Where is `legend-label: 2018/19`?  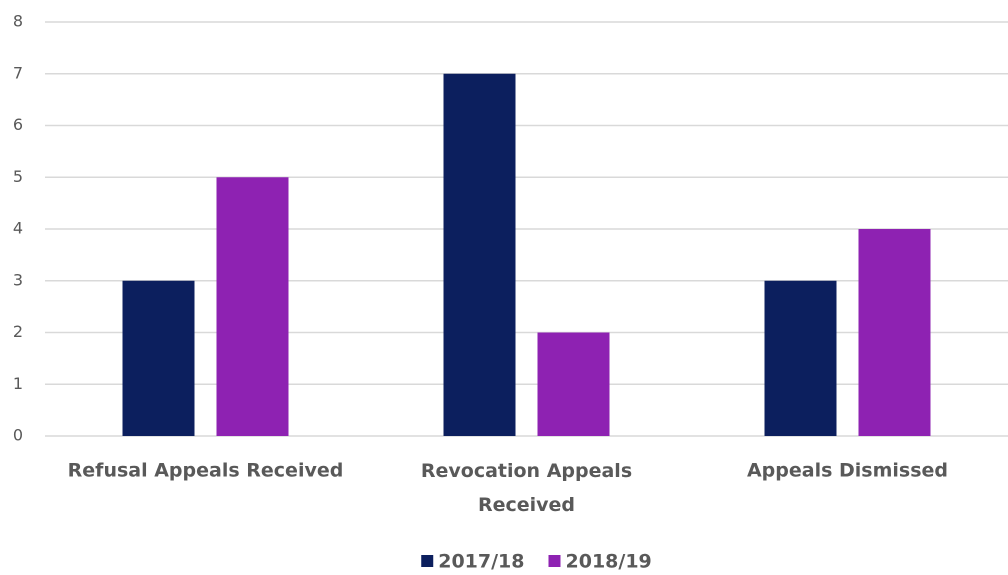
legend-label: 2018/19 is located at coordinates (609, 562).